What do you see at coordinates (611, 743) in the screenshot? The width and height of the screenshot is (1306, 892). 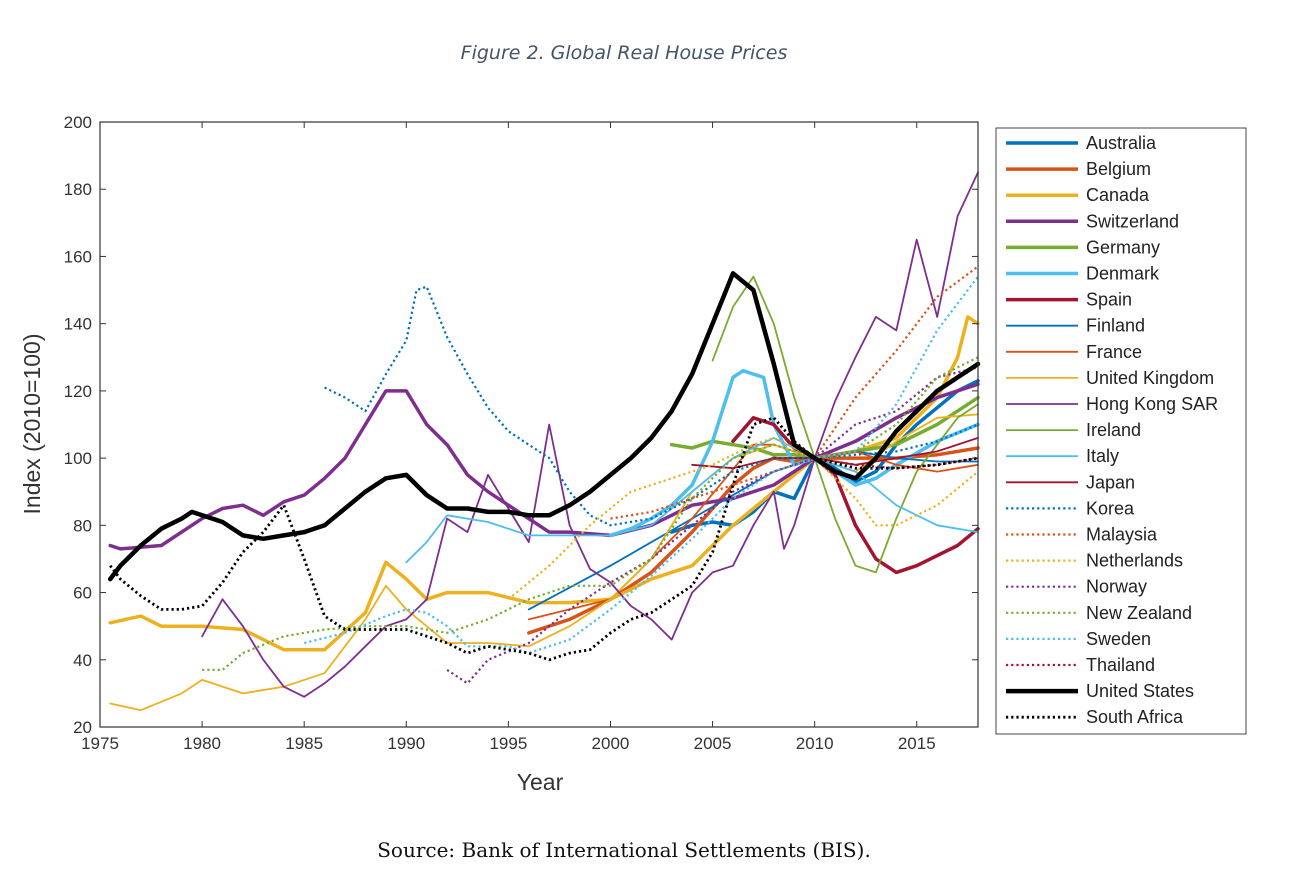 I see `x-tick-label: 2000` at bounding box center [611, 743].